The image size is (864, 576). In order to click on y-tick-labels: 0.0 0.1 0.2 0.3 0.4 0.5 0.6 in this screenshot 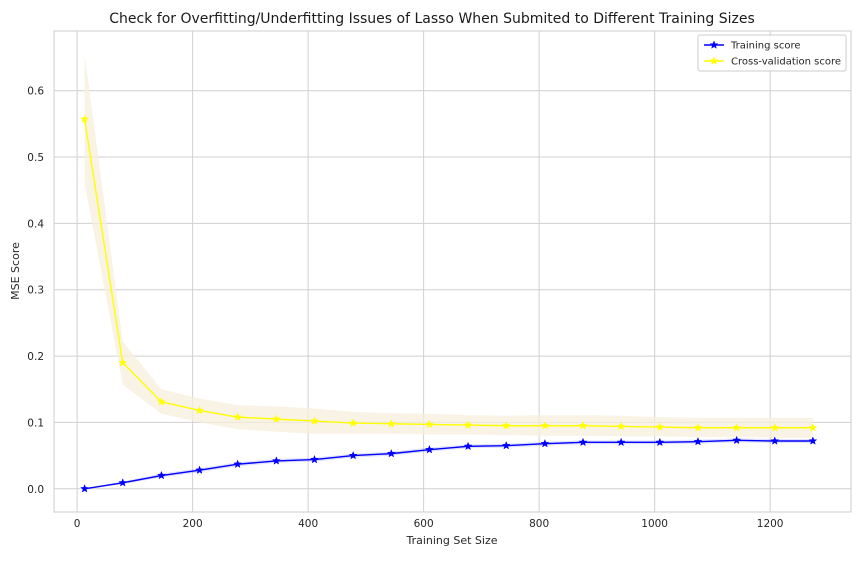, I will do `click(35, 291)`.